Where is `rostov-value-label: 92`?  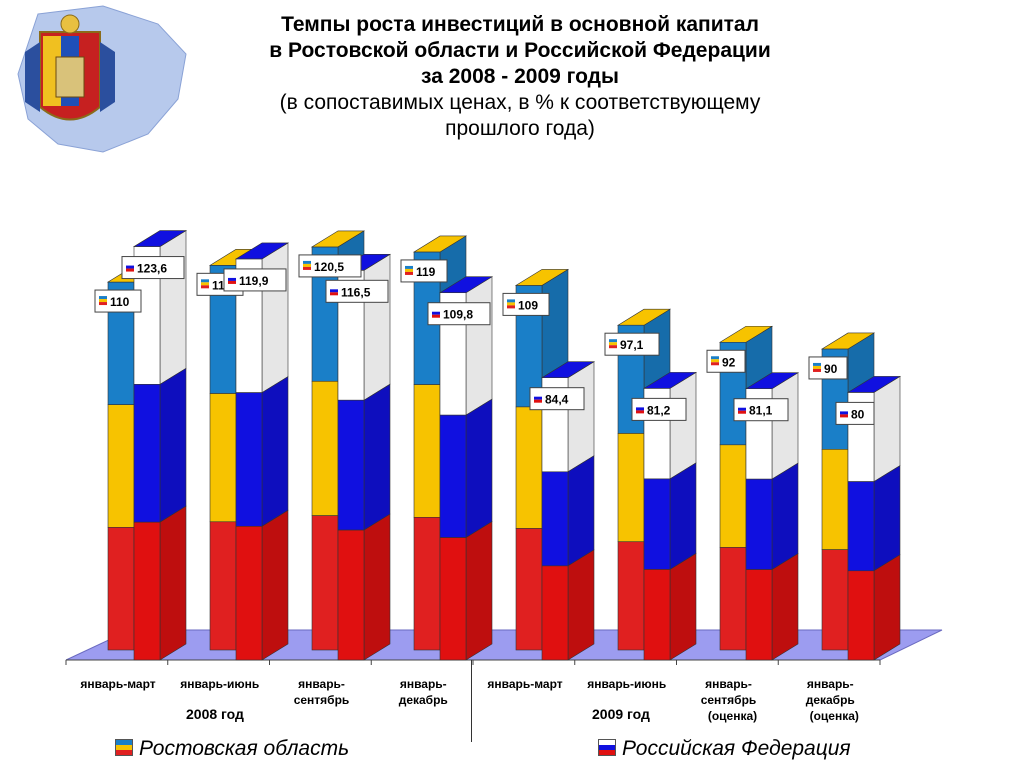 rostov-value-label: 92 is located at coordinates (726, 361).